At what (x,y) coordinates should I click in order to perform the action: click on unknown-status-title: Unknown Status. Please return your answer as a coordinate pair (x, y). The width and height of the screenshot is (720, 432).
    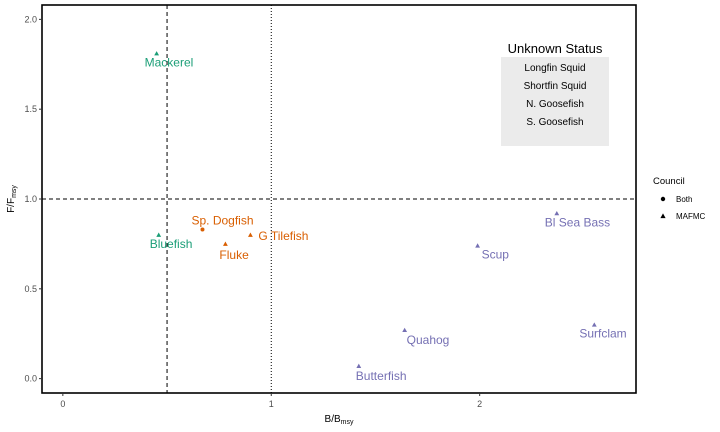
    Looking at the image, I should click on (555, 48).